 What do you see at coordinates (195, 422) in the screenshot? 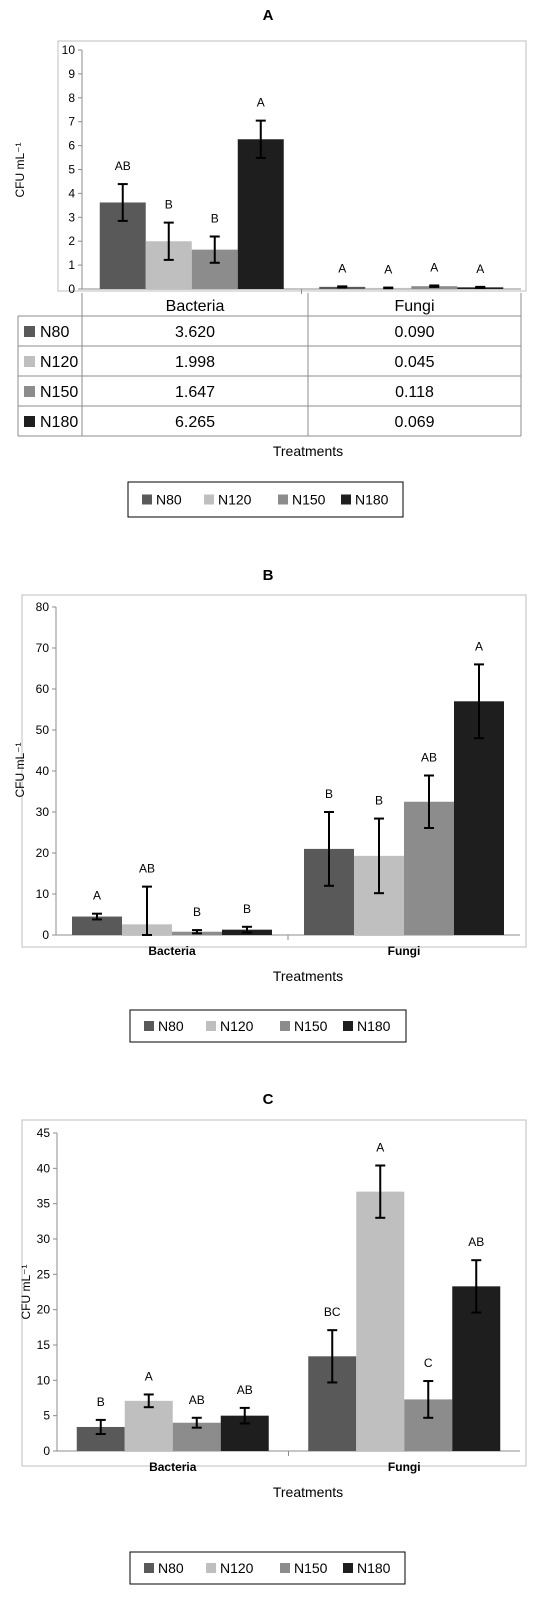
I see `table-cell: 6.265` at bounding box center [195, 422].